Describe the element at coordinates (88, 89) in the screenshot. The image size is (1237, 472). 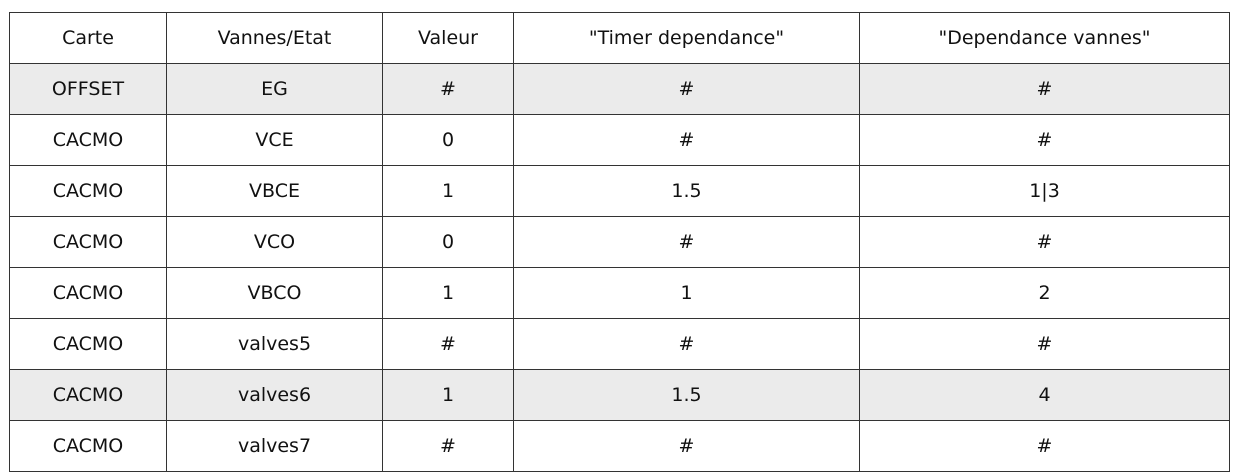
I see `cell-carte: OFFSET` at that location.